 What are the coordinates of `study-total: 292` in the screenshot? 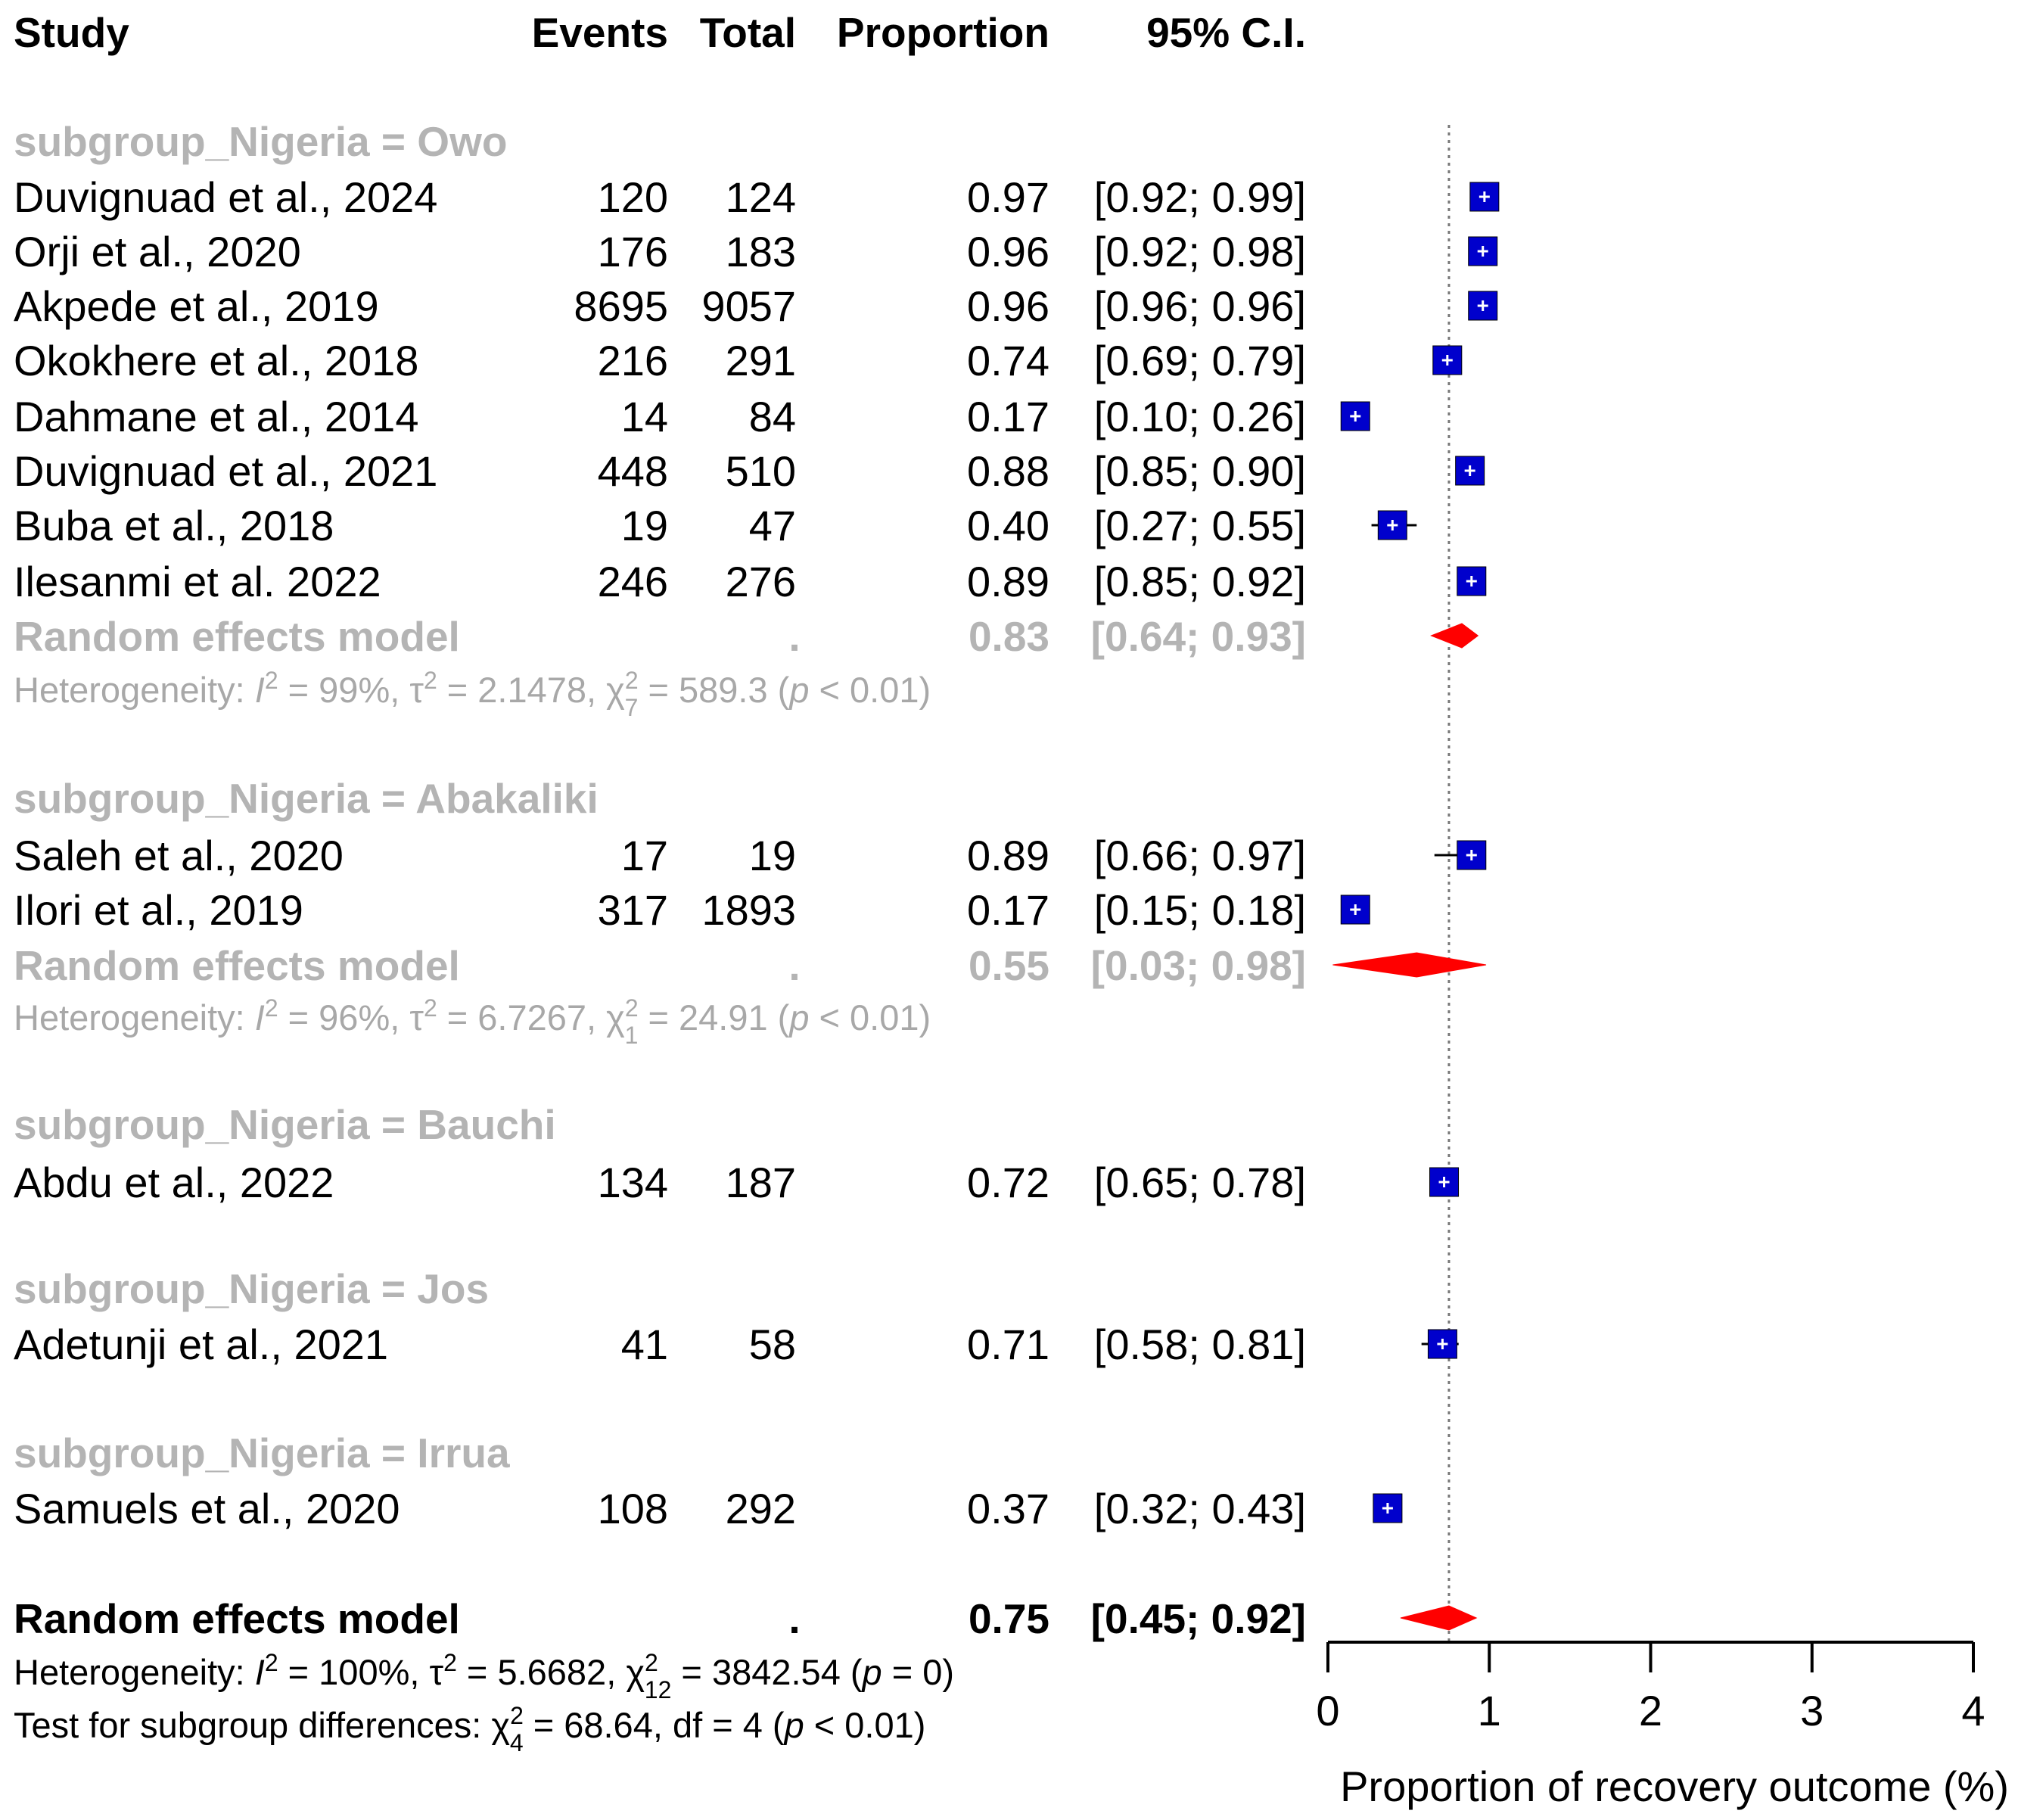 It's located at (761, 1508).